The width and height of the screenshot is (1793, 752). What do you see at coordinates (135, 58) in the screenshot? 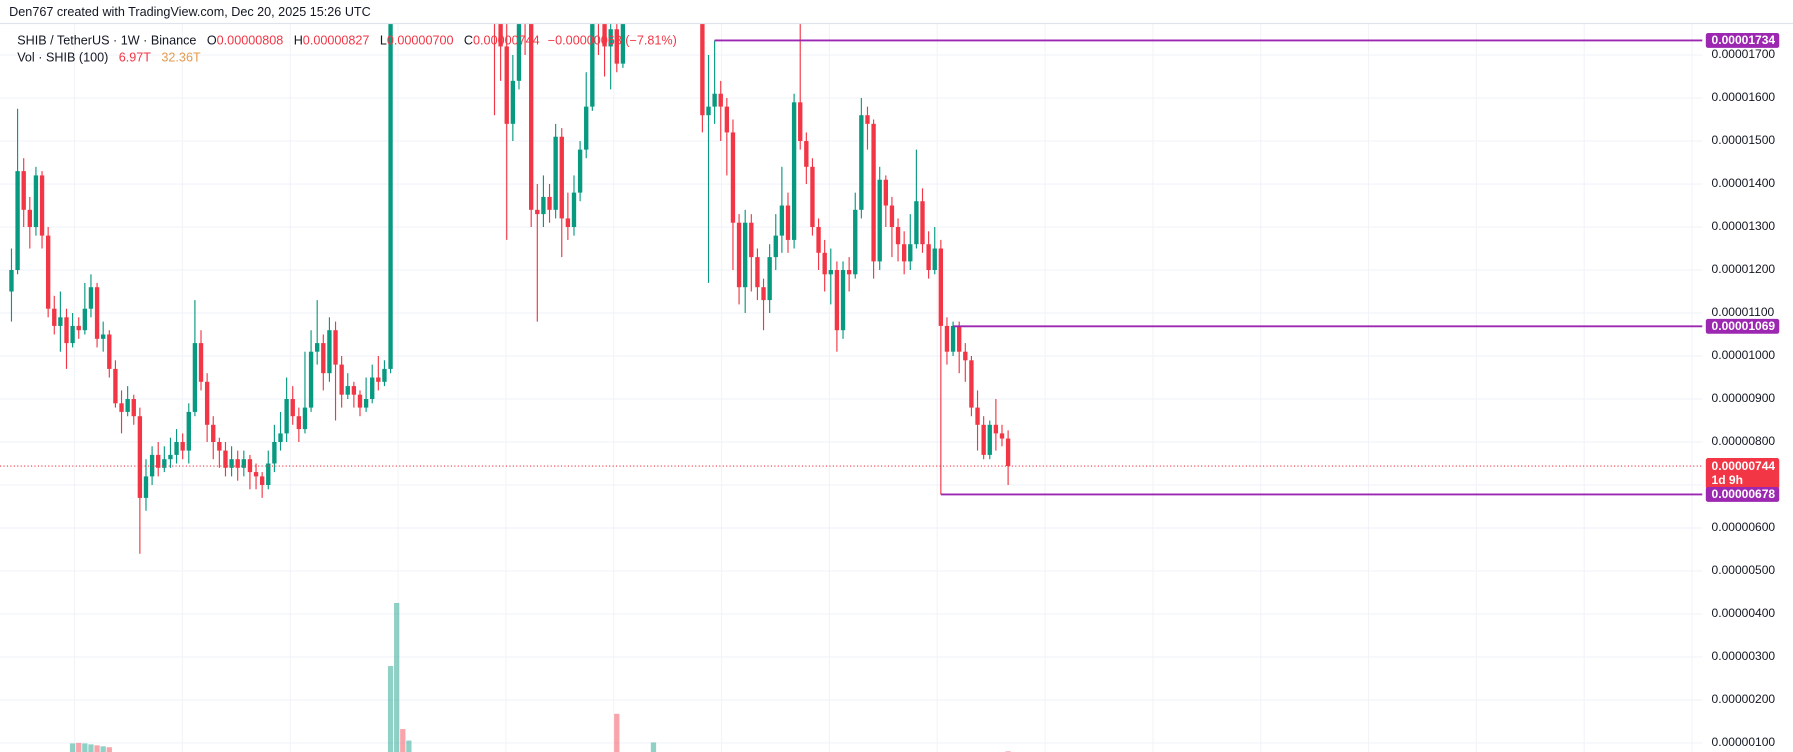
I see `volume-value: 6.97T` at bounding box center [135, 58].